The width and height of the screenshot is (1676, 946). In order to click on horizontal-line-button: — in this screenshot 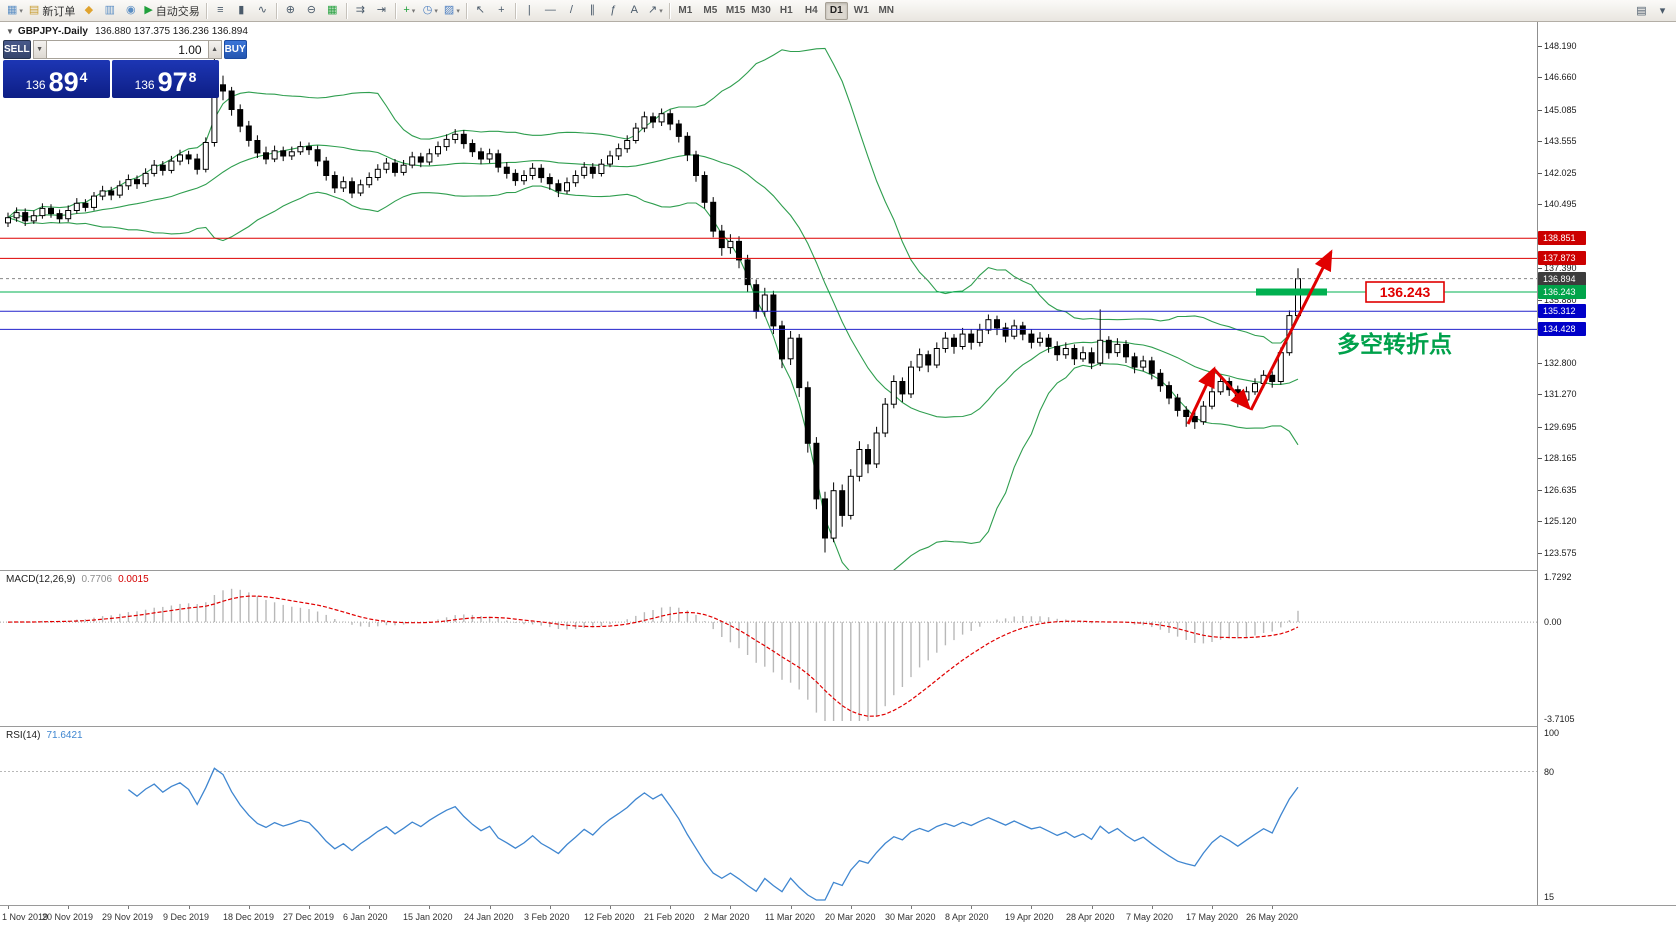, I will do `click(550, 11)`.